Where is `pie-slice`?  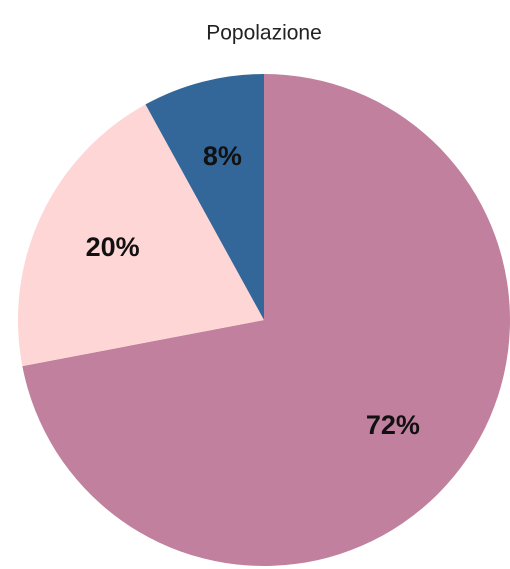 pie-slice is located at coordinates (204, 197).